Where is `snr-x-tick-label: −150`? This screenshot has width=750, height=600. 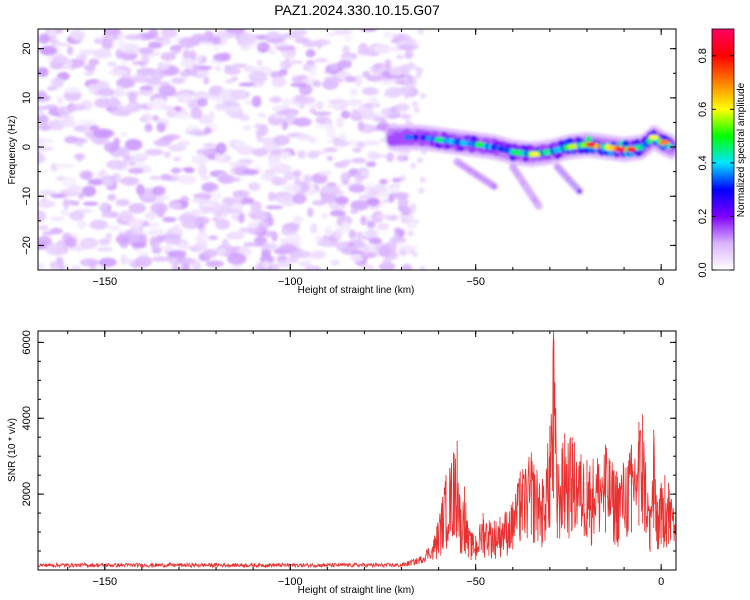
snr-x-tick-label: −150 is located at coordinates (104, 582).